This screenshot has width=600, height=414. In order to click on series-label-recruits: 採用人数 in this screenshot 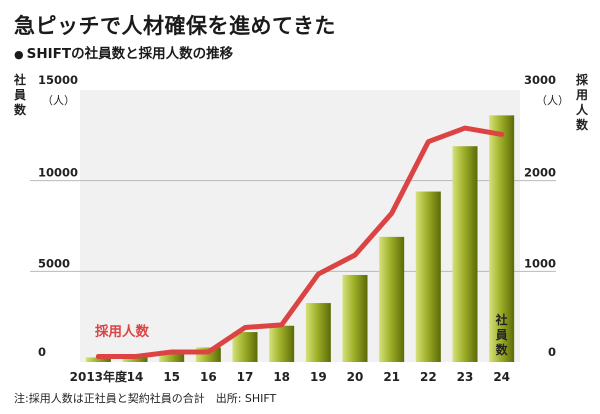, I will do `click(122, 331)`.